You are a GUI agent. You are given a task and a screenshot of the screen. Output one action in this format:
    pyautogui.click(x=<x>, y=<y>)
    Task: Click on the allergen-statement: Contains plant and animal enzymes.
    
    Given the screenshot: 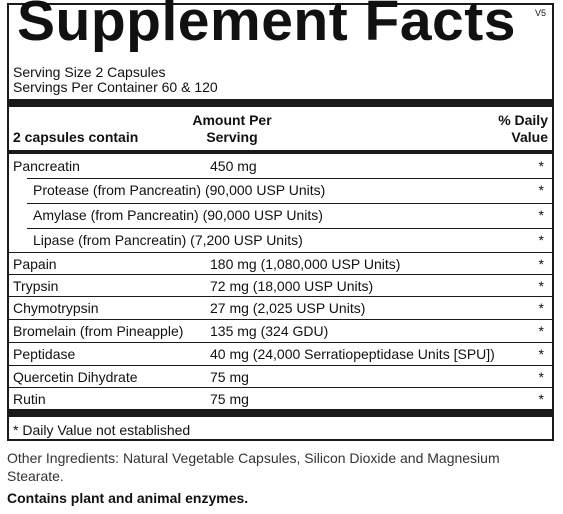 What is the action you would take?
    pyautogui.click(x=128, y=498)
    